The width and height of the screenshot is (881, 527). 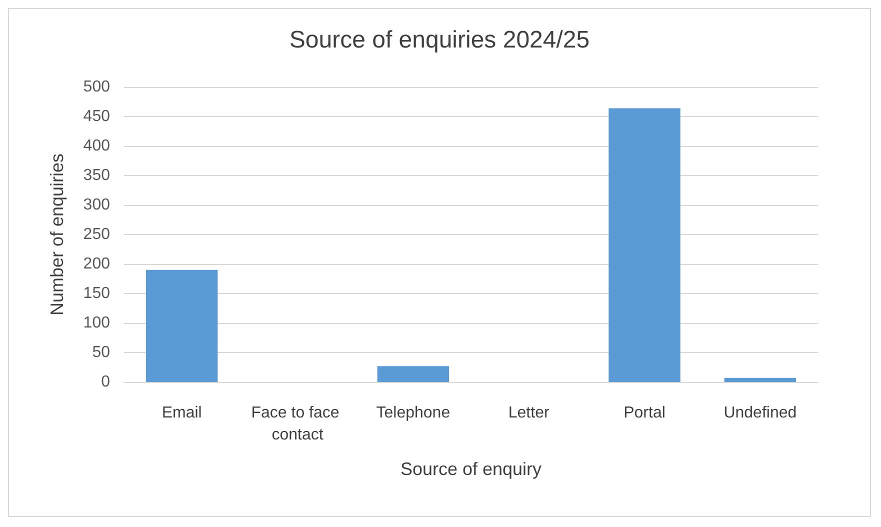 What do you see at coordinates (471, 469) in the screenshot?
I see `x-axis-title: Source of enquiry` at bounding box center [471, 469].